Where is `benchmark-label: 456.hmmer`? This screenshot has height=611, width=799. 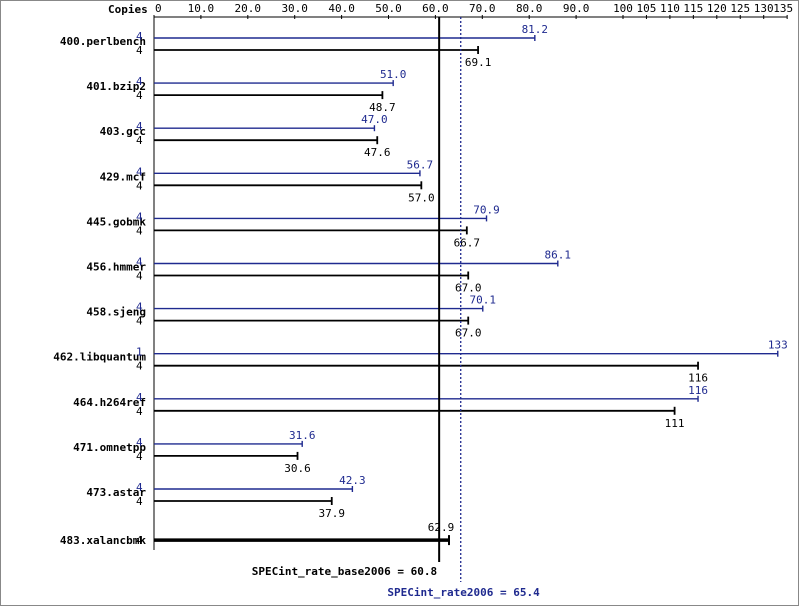
benchmark-label: 456.hmmer is located at coordinates (116, 267).